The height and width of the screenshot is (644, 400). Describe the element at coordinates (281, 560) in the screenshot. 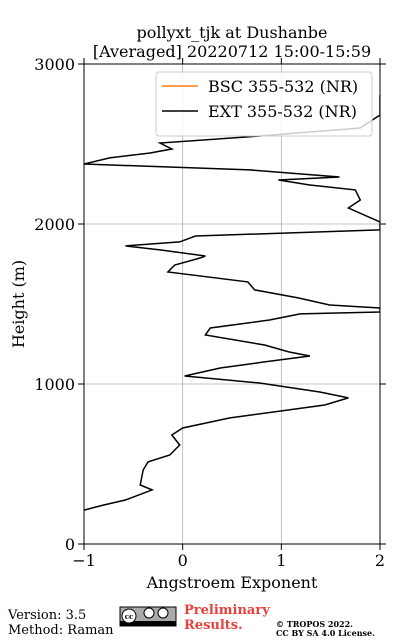

I see `x-tick-label: 1` at that location.